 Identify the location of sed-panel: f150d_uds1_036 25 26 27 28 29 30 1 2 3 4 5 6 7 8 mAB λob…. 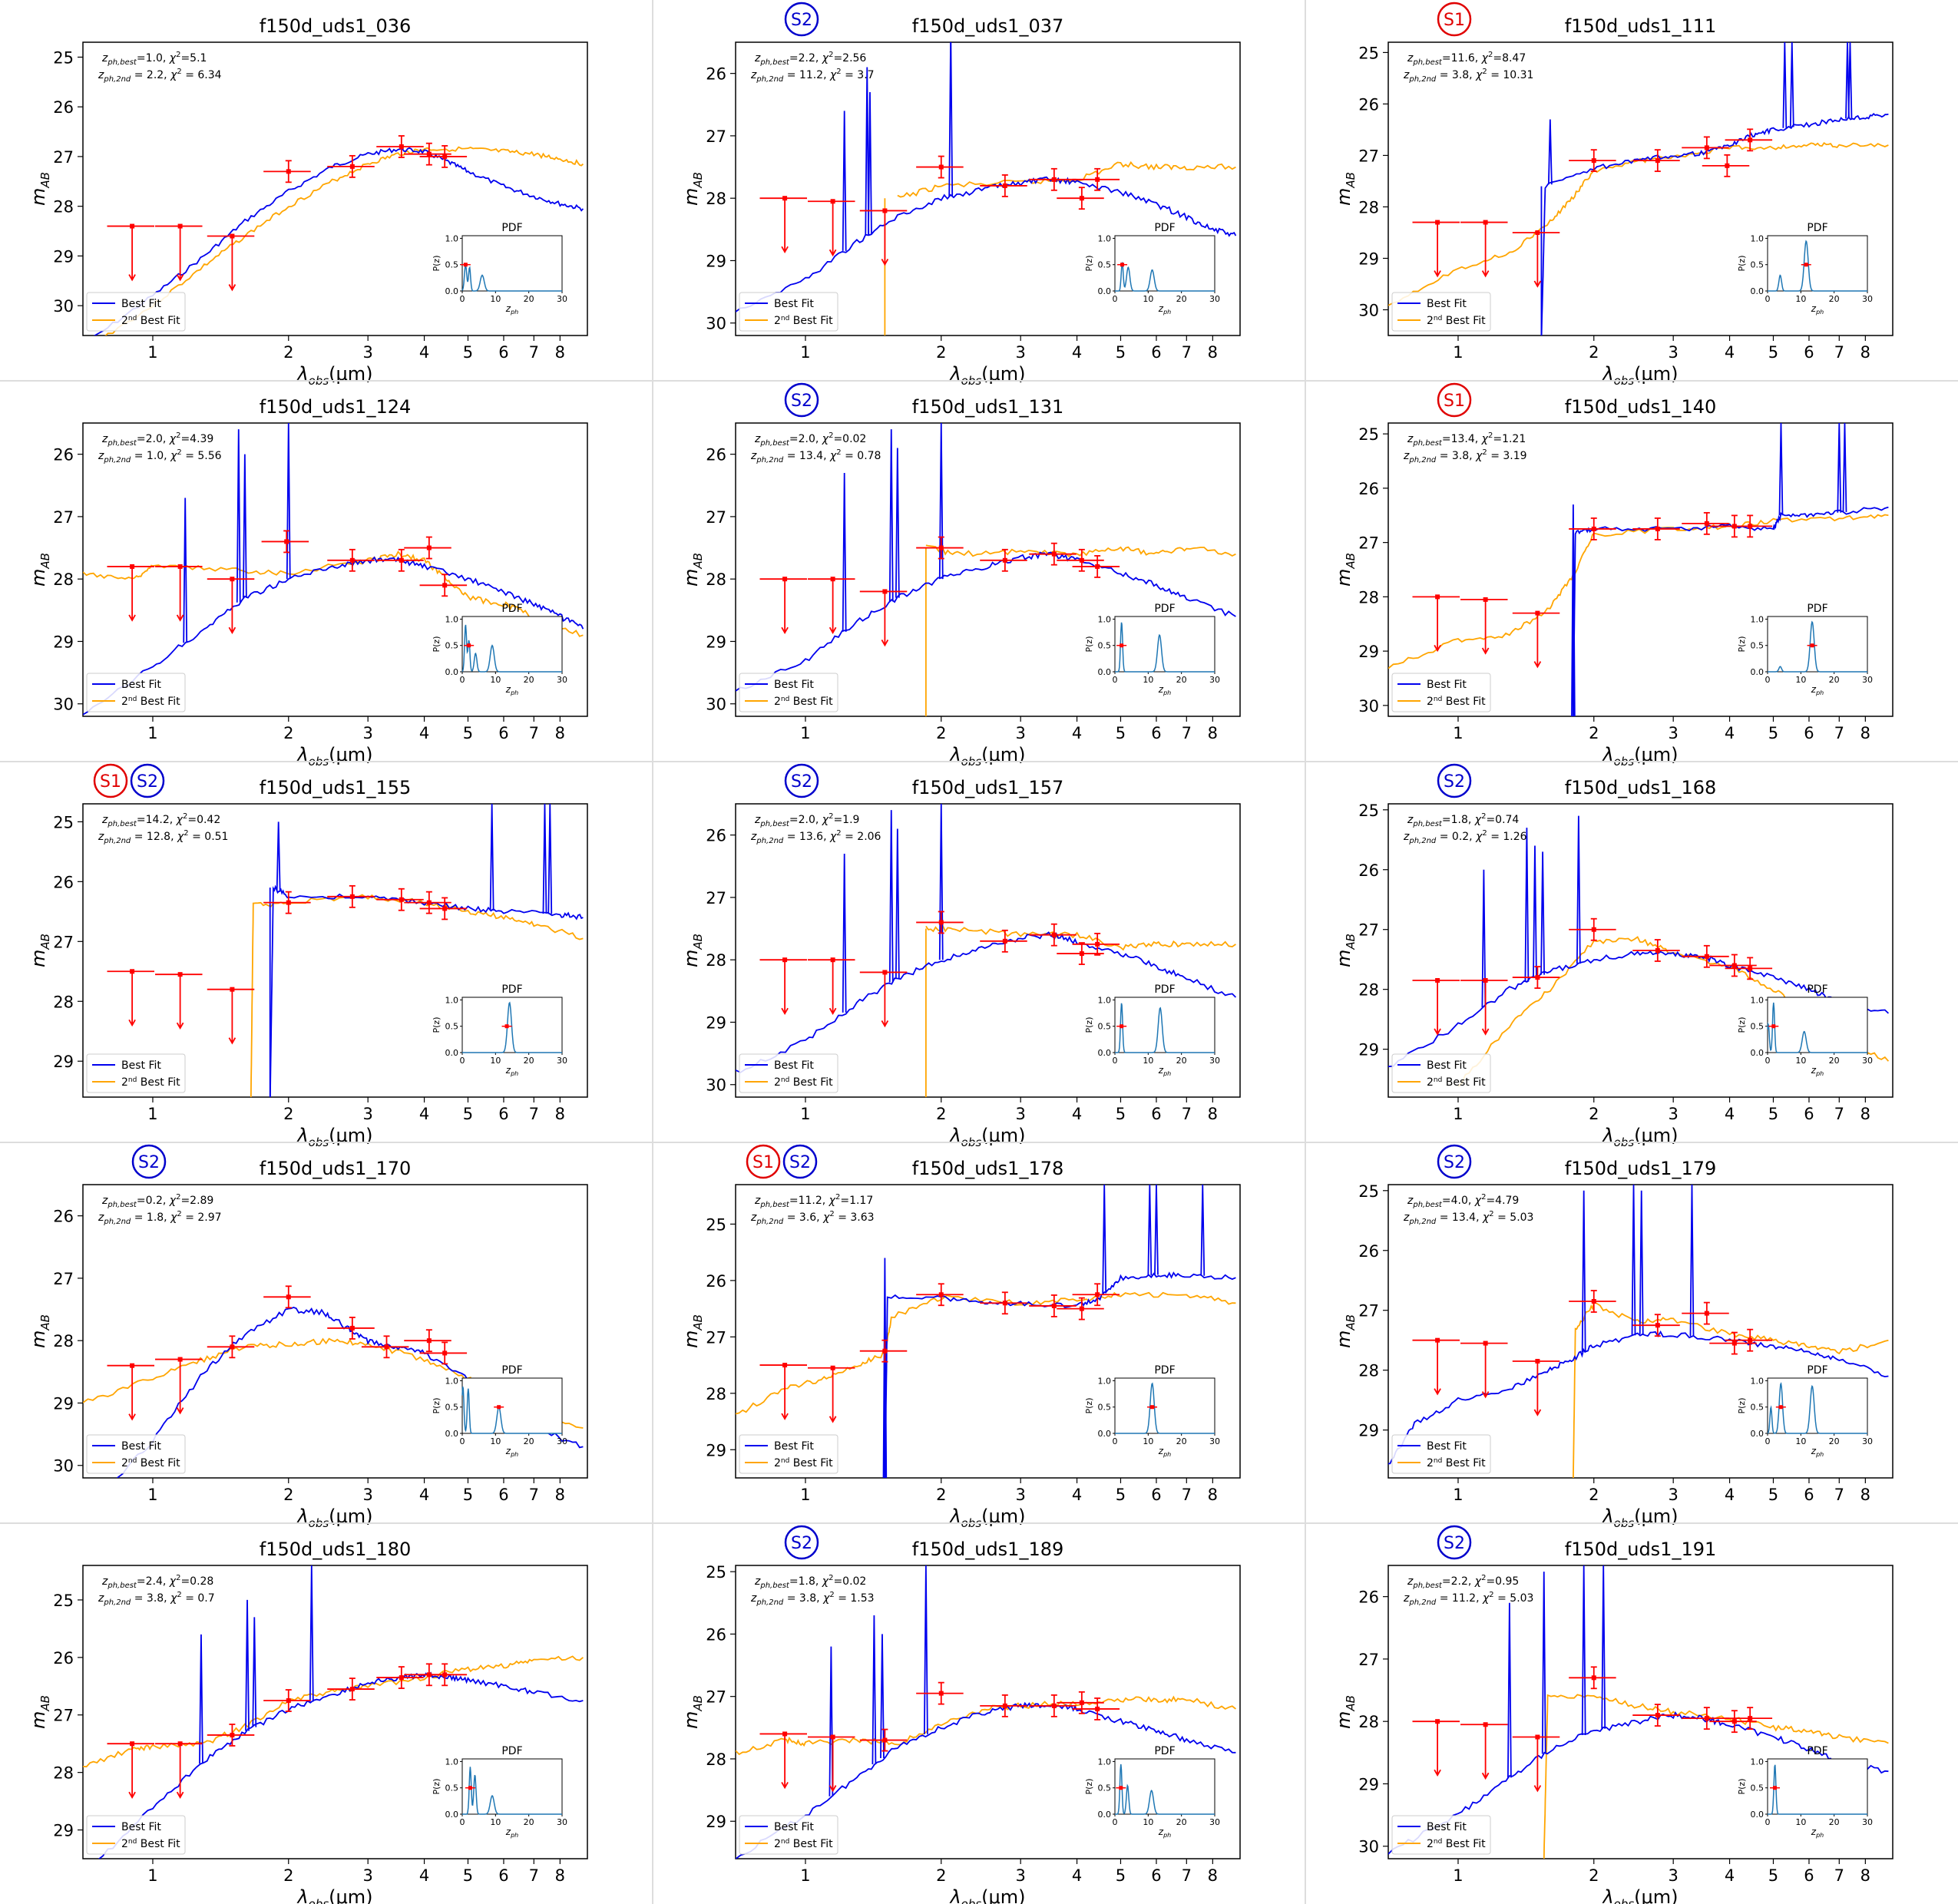
(326, 194).